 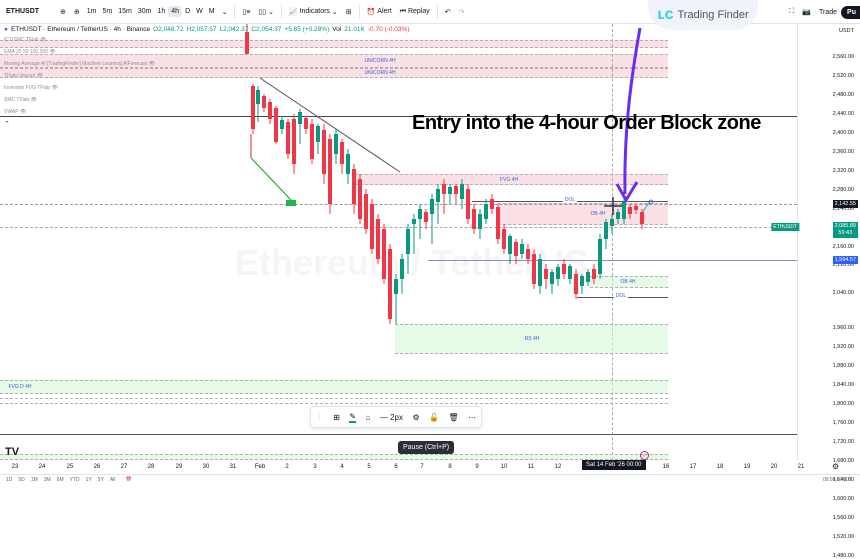 I want to click on pencil-color-icon: ✎, so click(x=353, y=417).